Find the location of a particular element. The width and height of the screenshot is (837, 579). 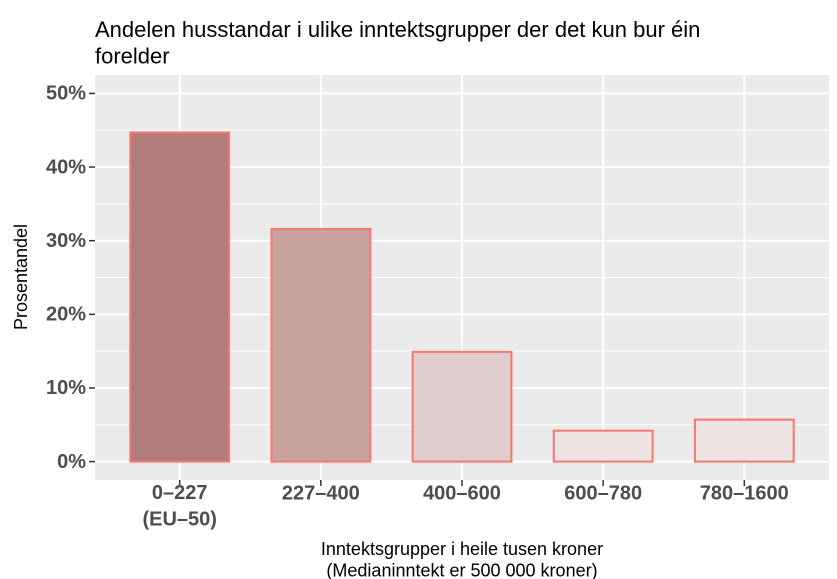

x-tick-label: 600–780 is located at coordinates (603, 493).